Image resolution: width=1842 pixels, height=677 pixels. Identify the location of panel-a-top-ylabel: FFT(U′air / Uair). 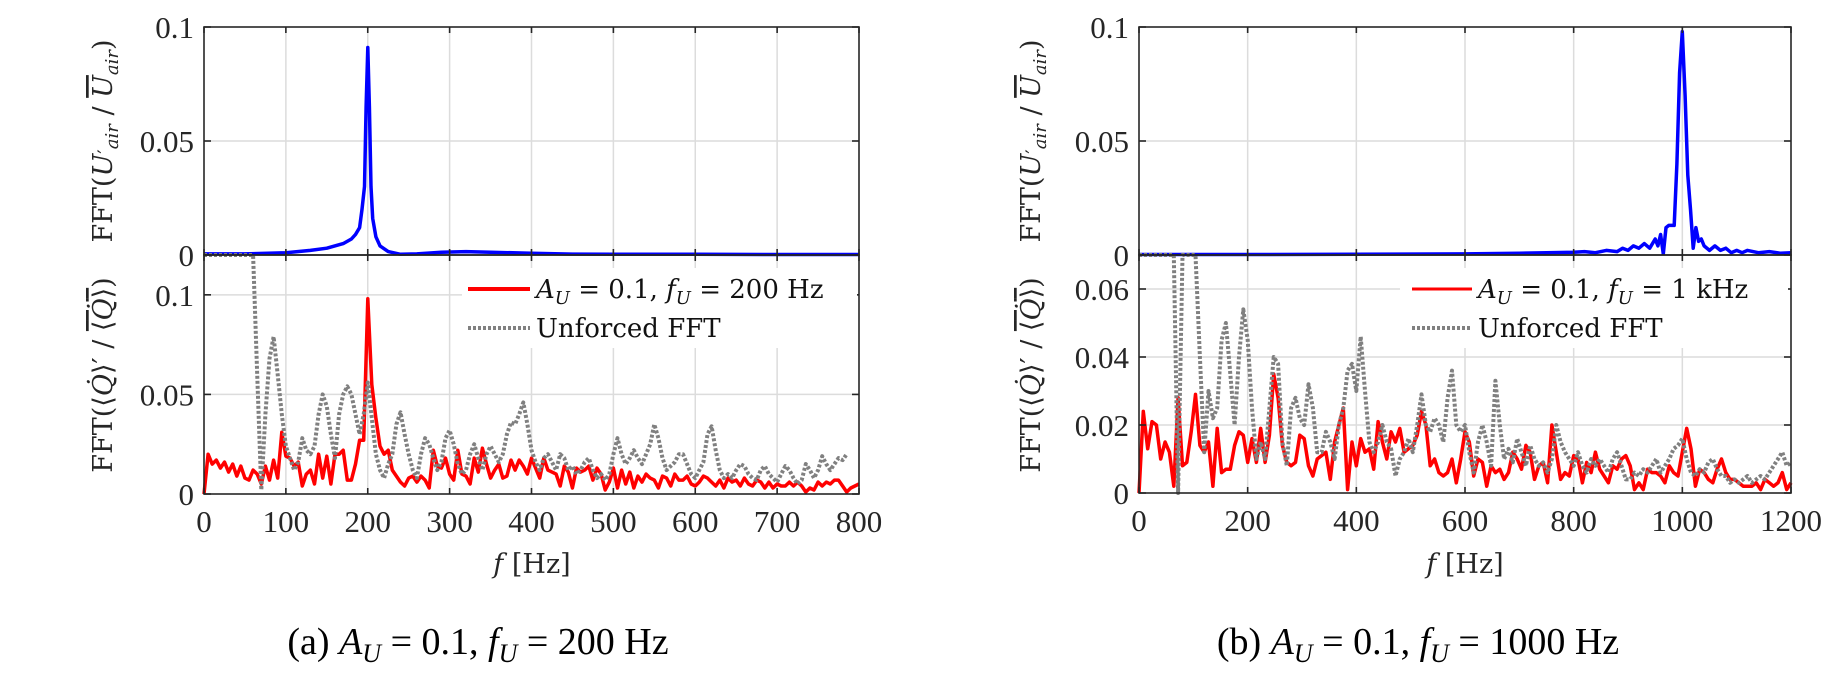
(105, 140).